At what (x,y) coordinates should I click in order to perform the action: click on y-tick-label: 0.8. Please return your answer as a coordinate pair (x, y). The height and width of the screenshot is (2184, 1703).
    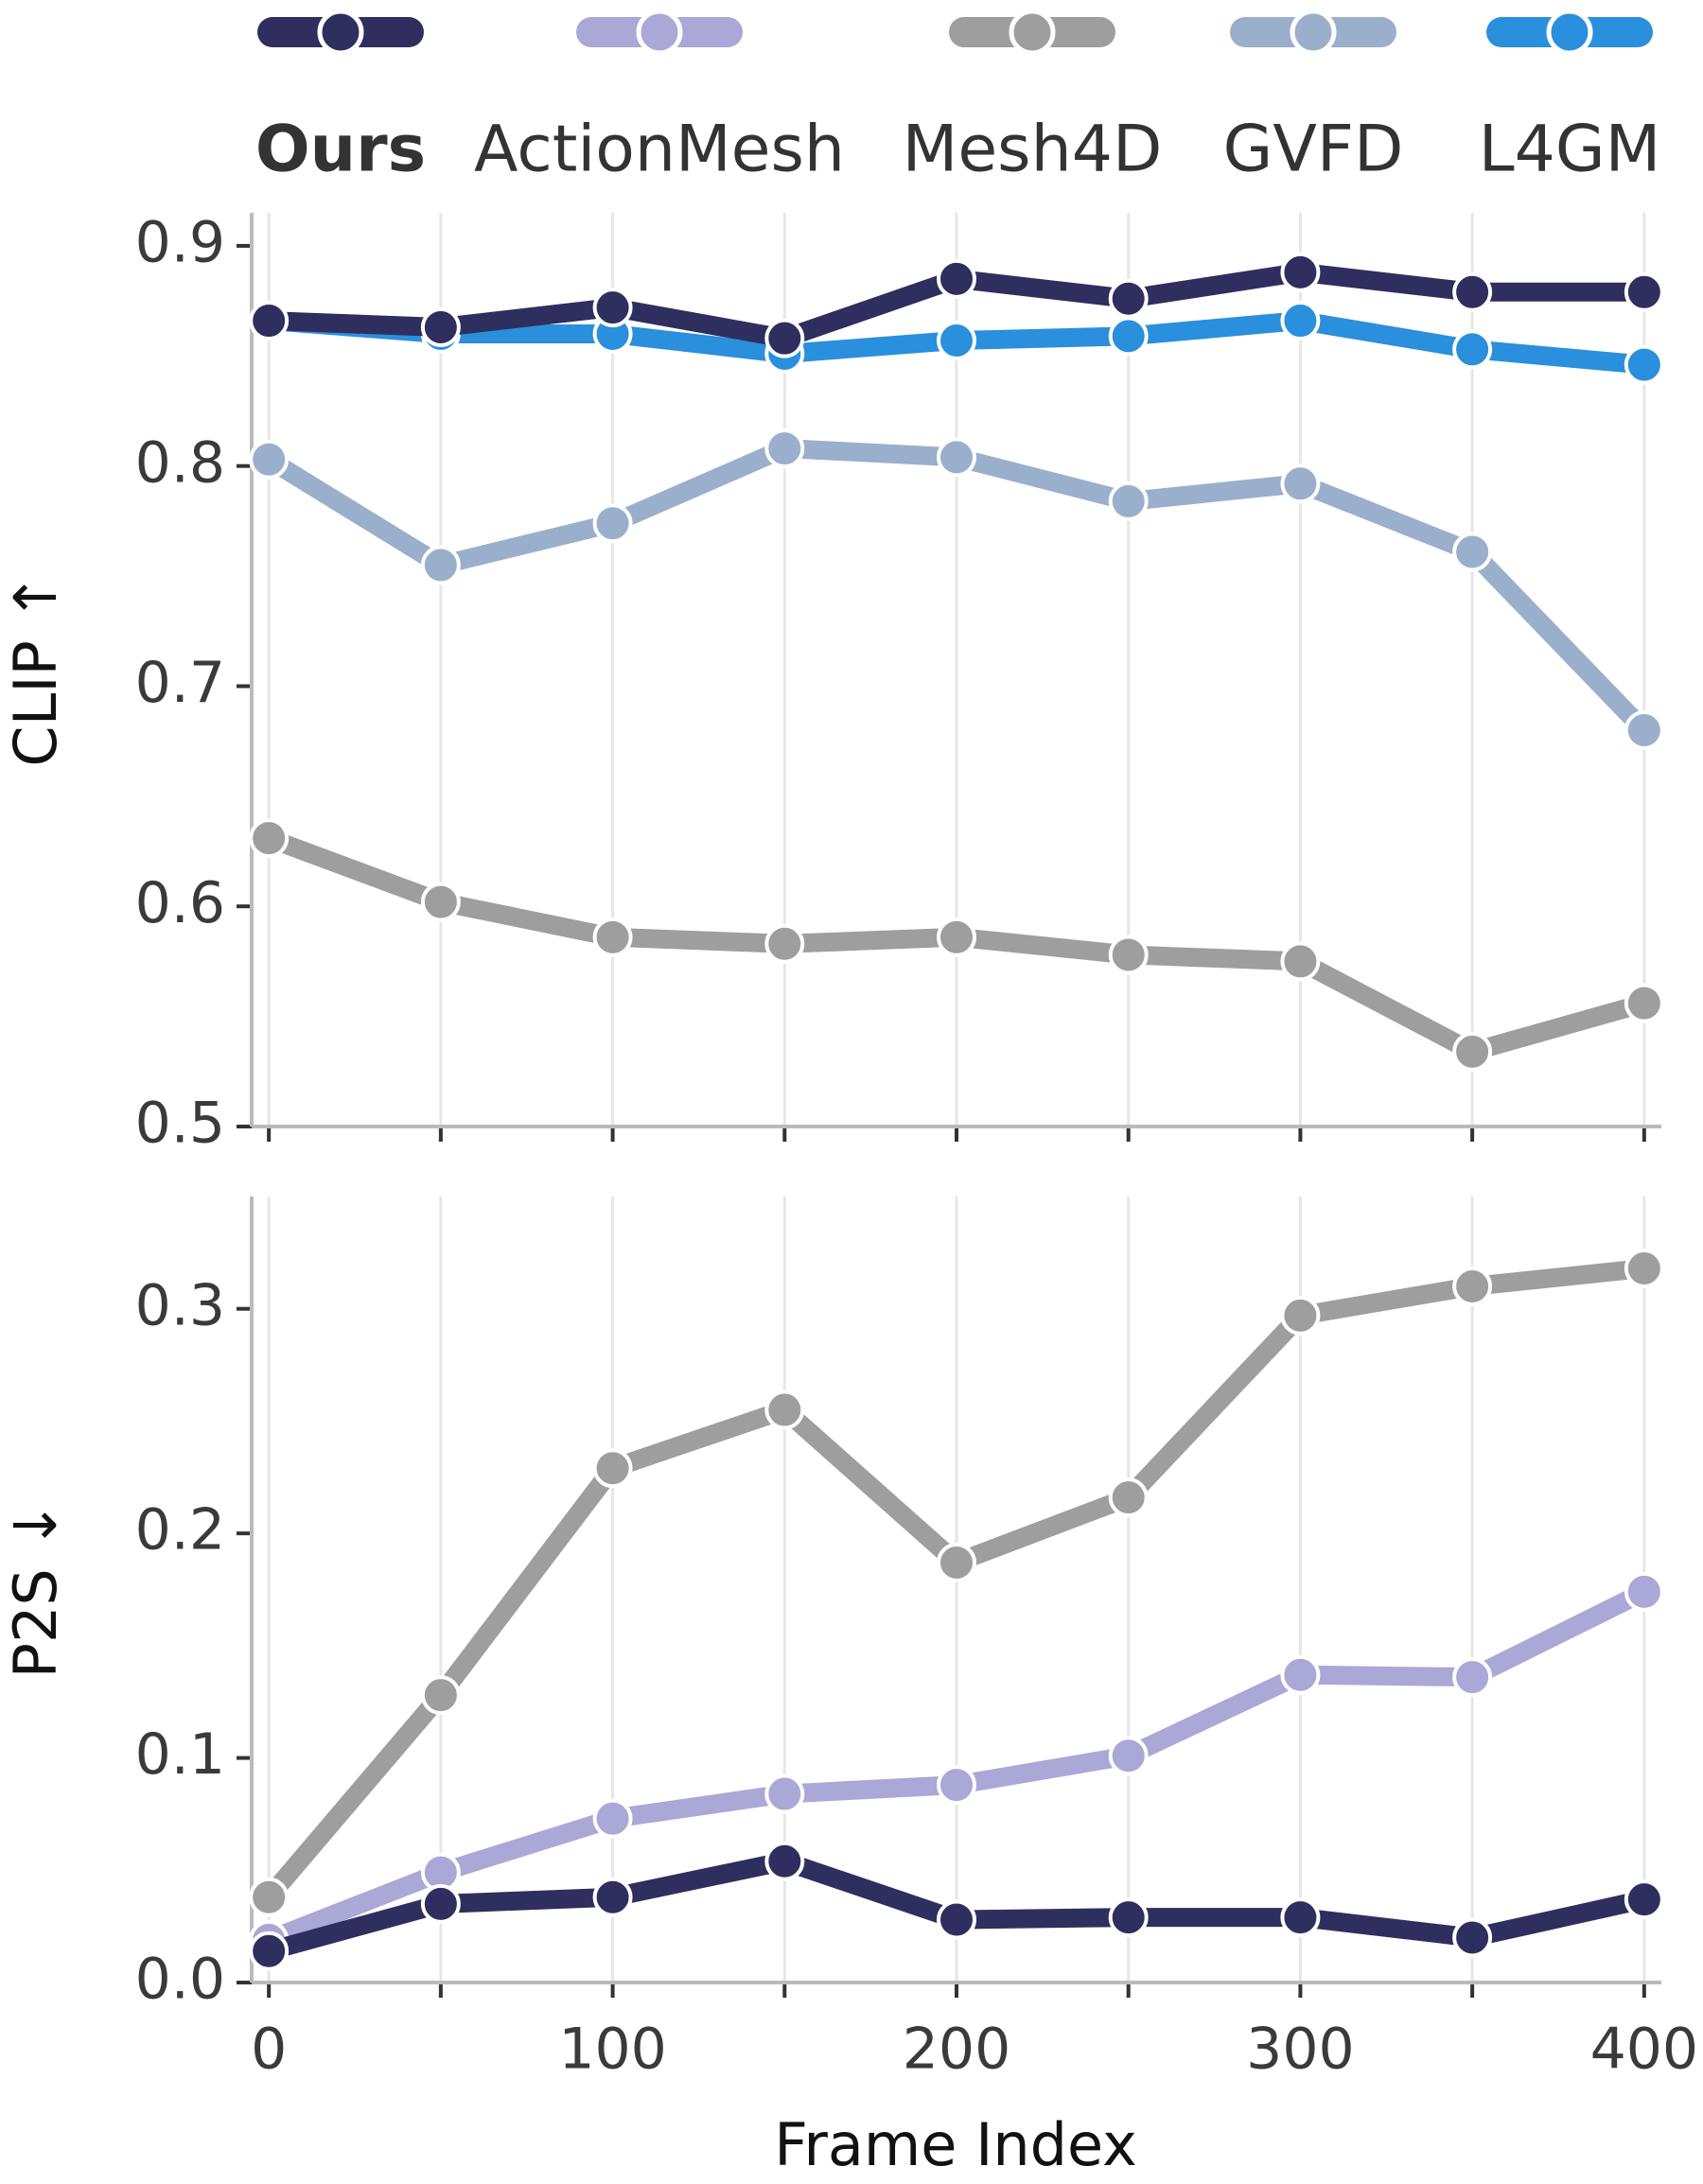
    Looking at the image, I should click on (180, 463).